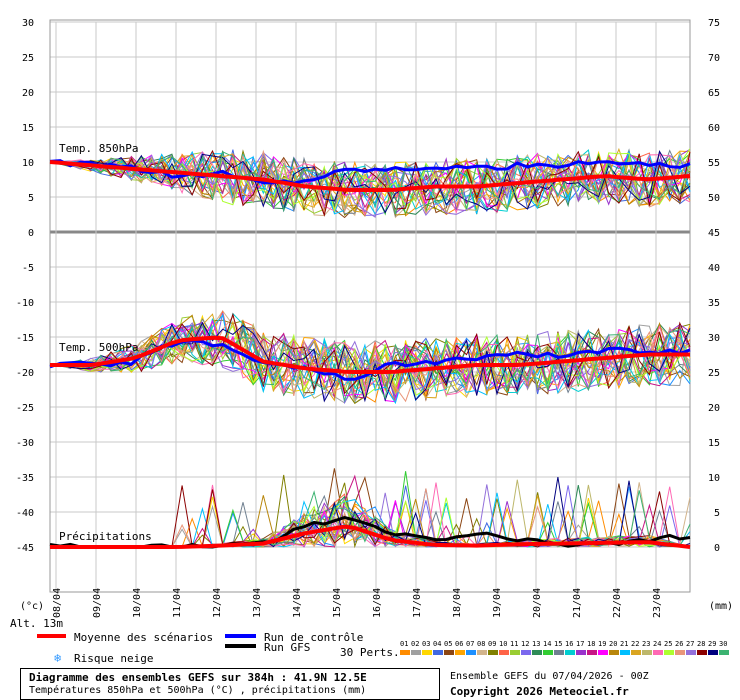  What do you see at coordinates (25, 443) in the screenshot?
I see `left-tick-label: -30` at bounding box center [25, 443].